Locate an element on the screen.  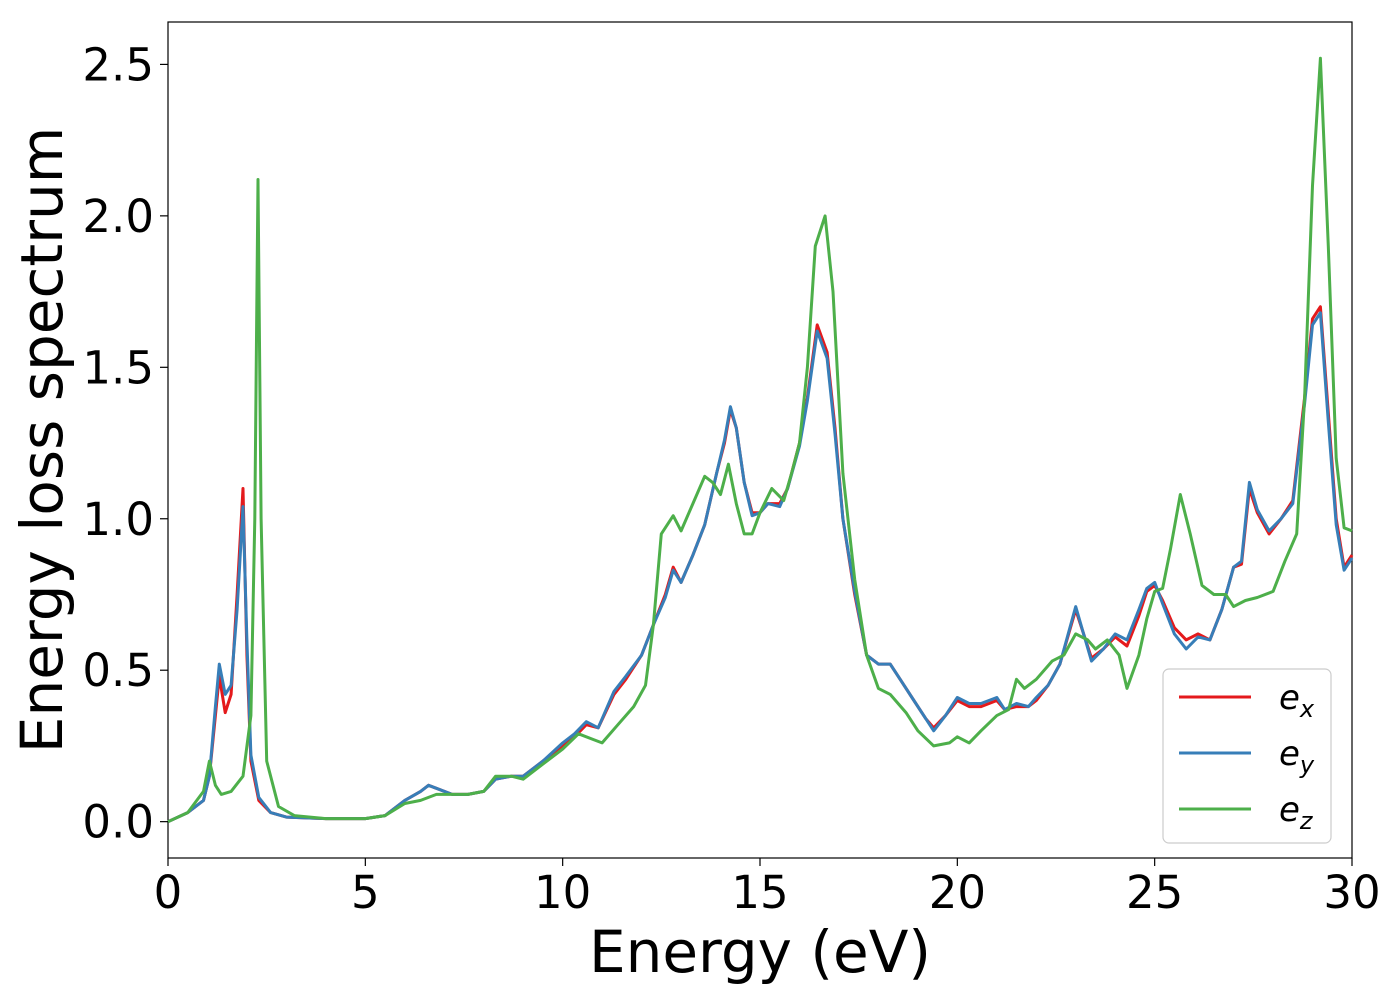
y-tick-label: 1.0 is located at coordinates (118, 519).